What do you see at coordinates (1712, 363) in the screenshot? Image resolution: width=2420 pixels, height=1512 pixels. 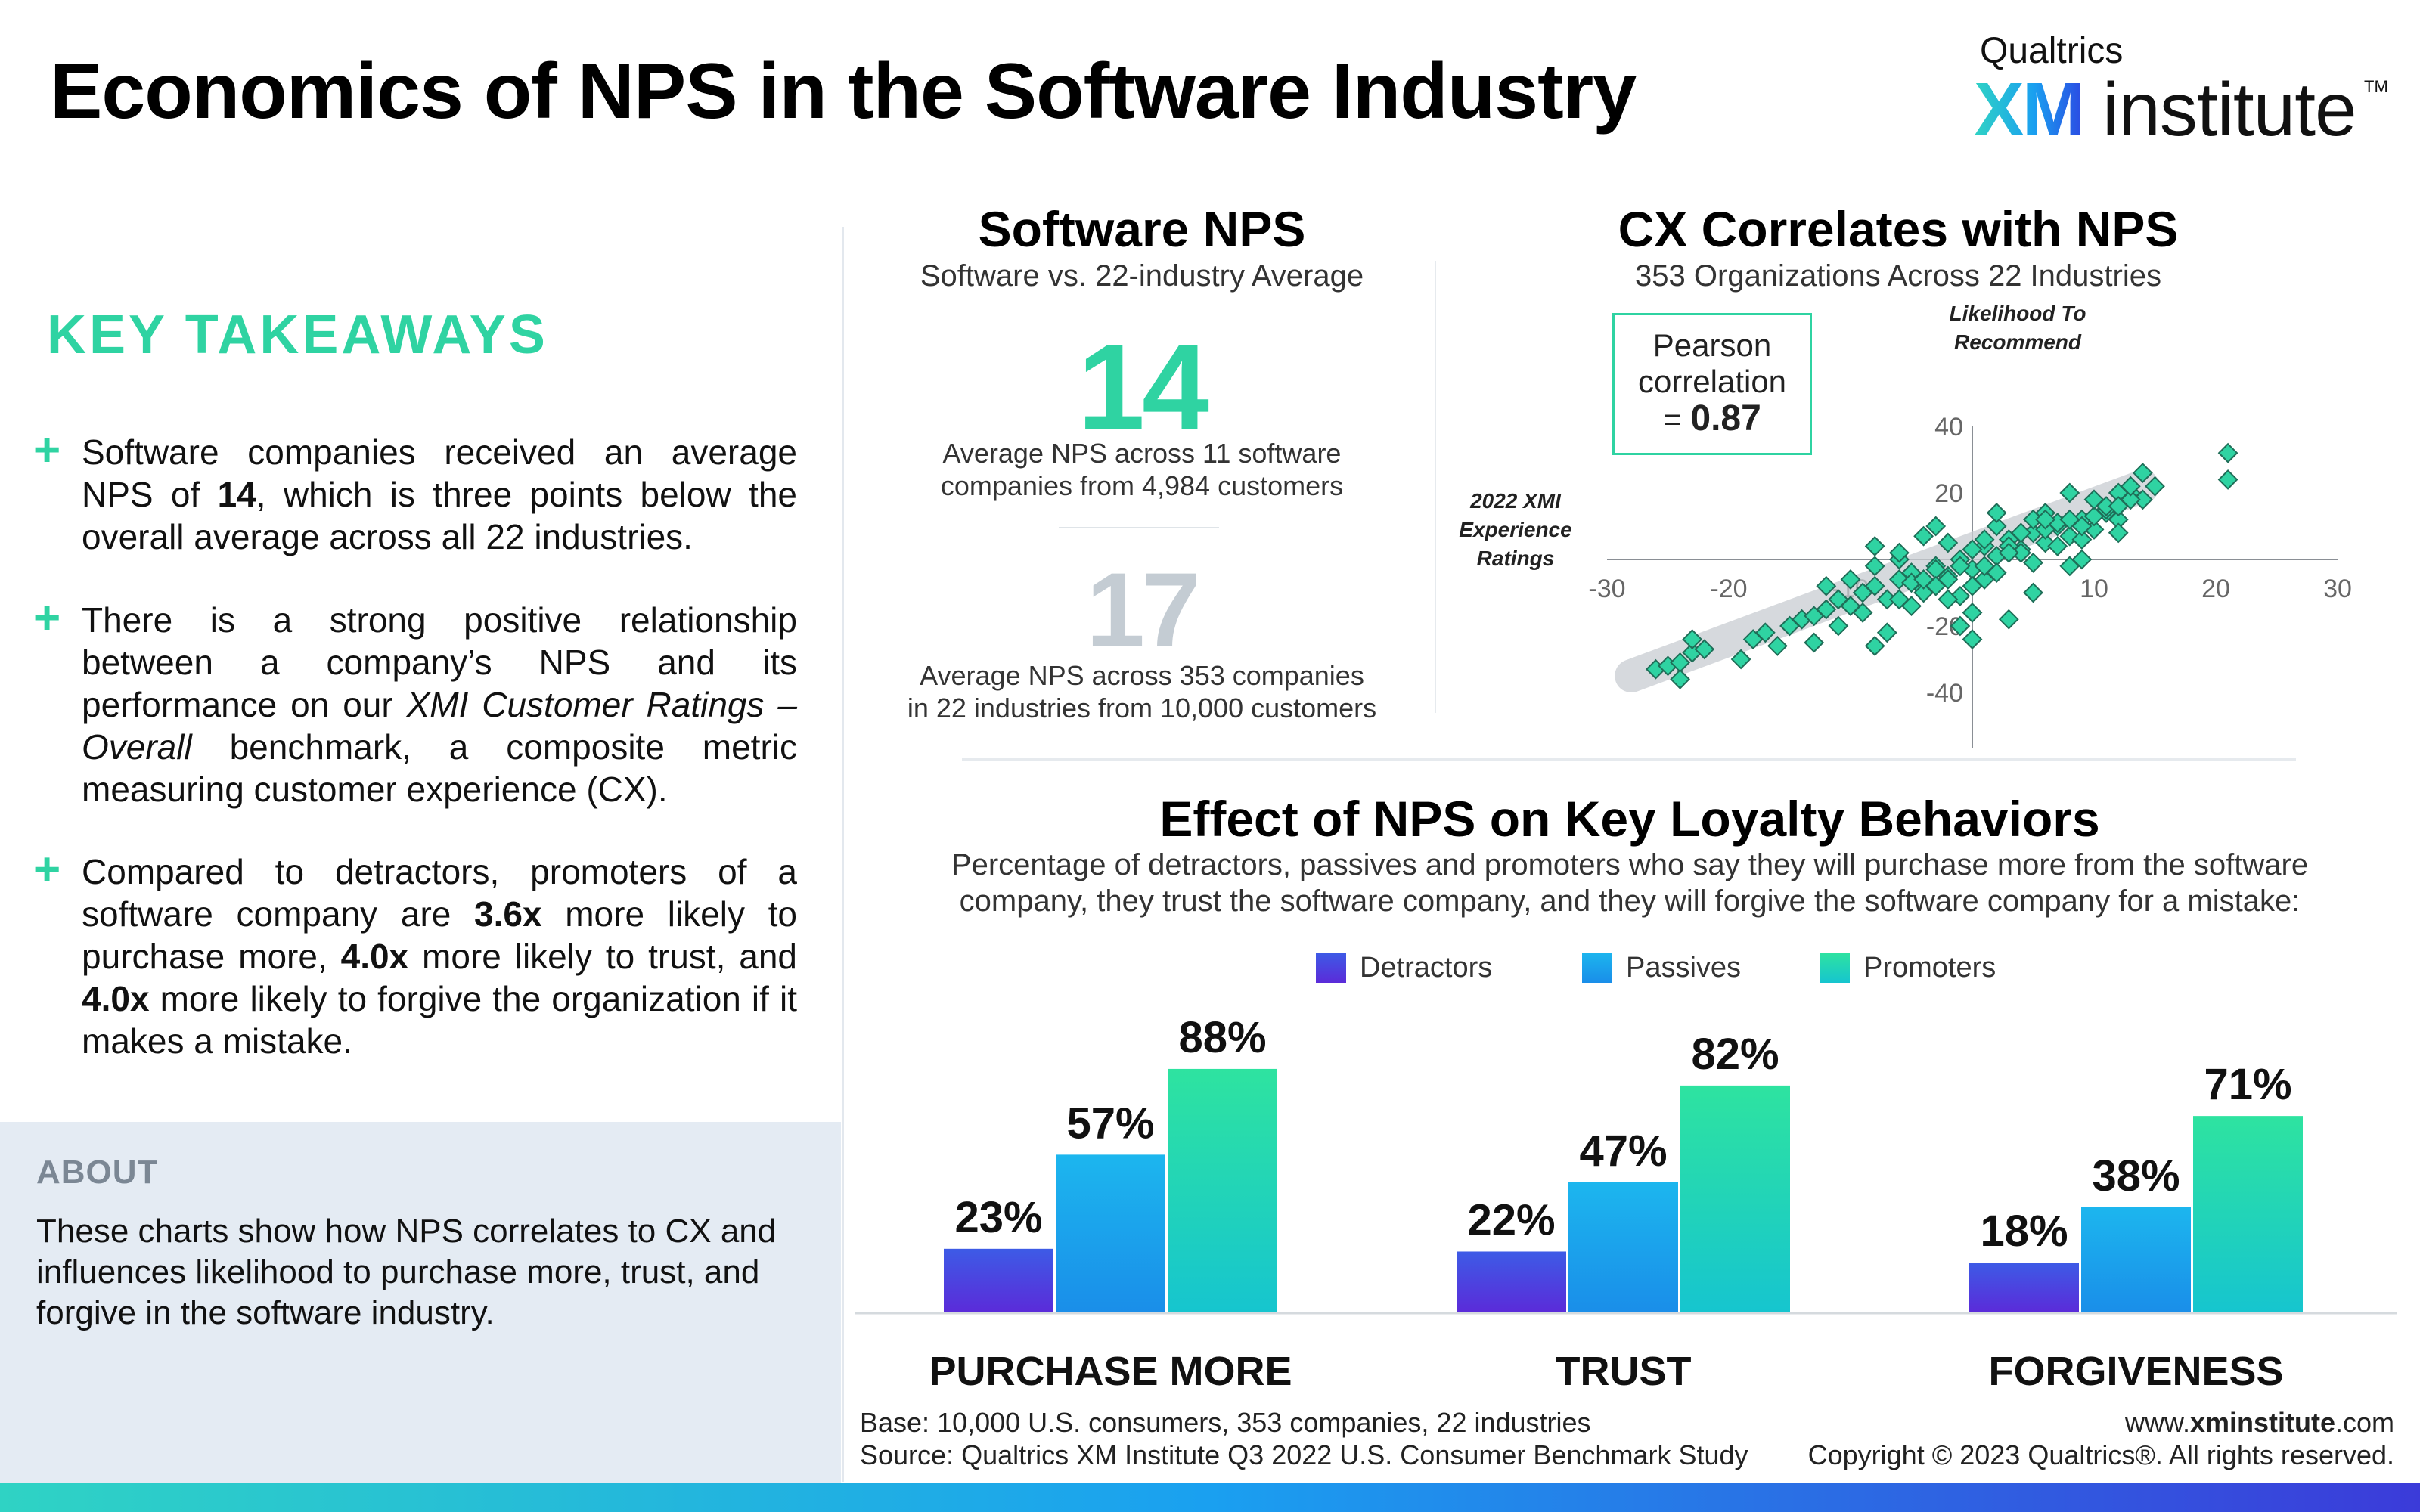 I see `pearson-label: Pearson correlation` at bounding box center [1712, 363].